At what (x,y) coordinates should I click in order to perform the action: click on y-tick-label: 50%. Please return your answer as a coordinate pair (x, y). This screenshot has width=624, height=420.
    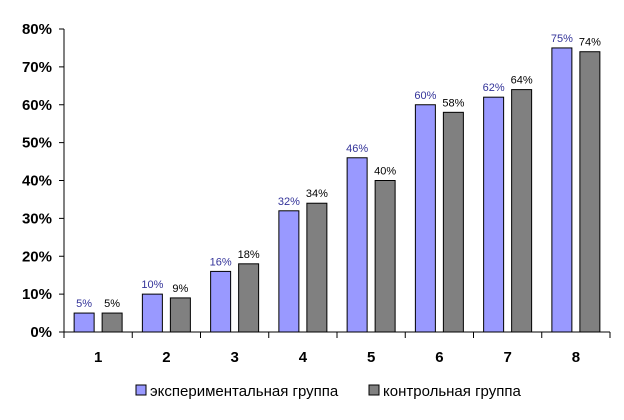
    Looking at the image, I should click on (37, 143).